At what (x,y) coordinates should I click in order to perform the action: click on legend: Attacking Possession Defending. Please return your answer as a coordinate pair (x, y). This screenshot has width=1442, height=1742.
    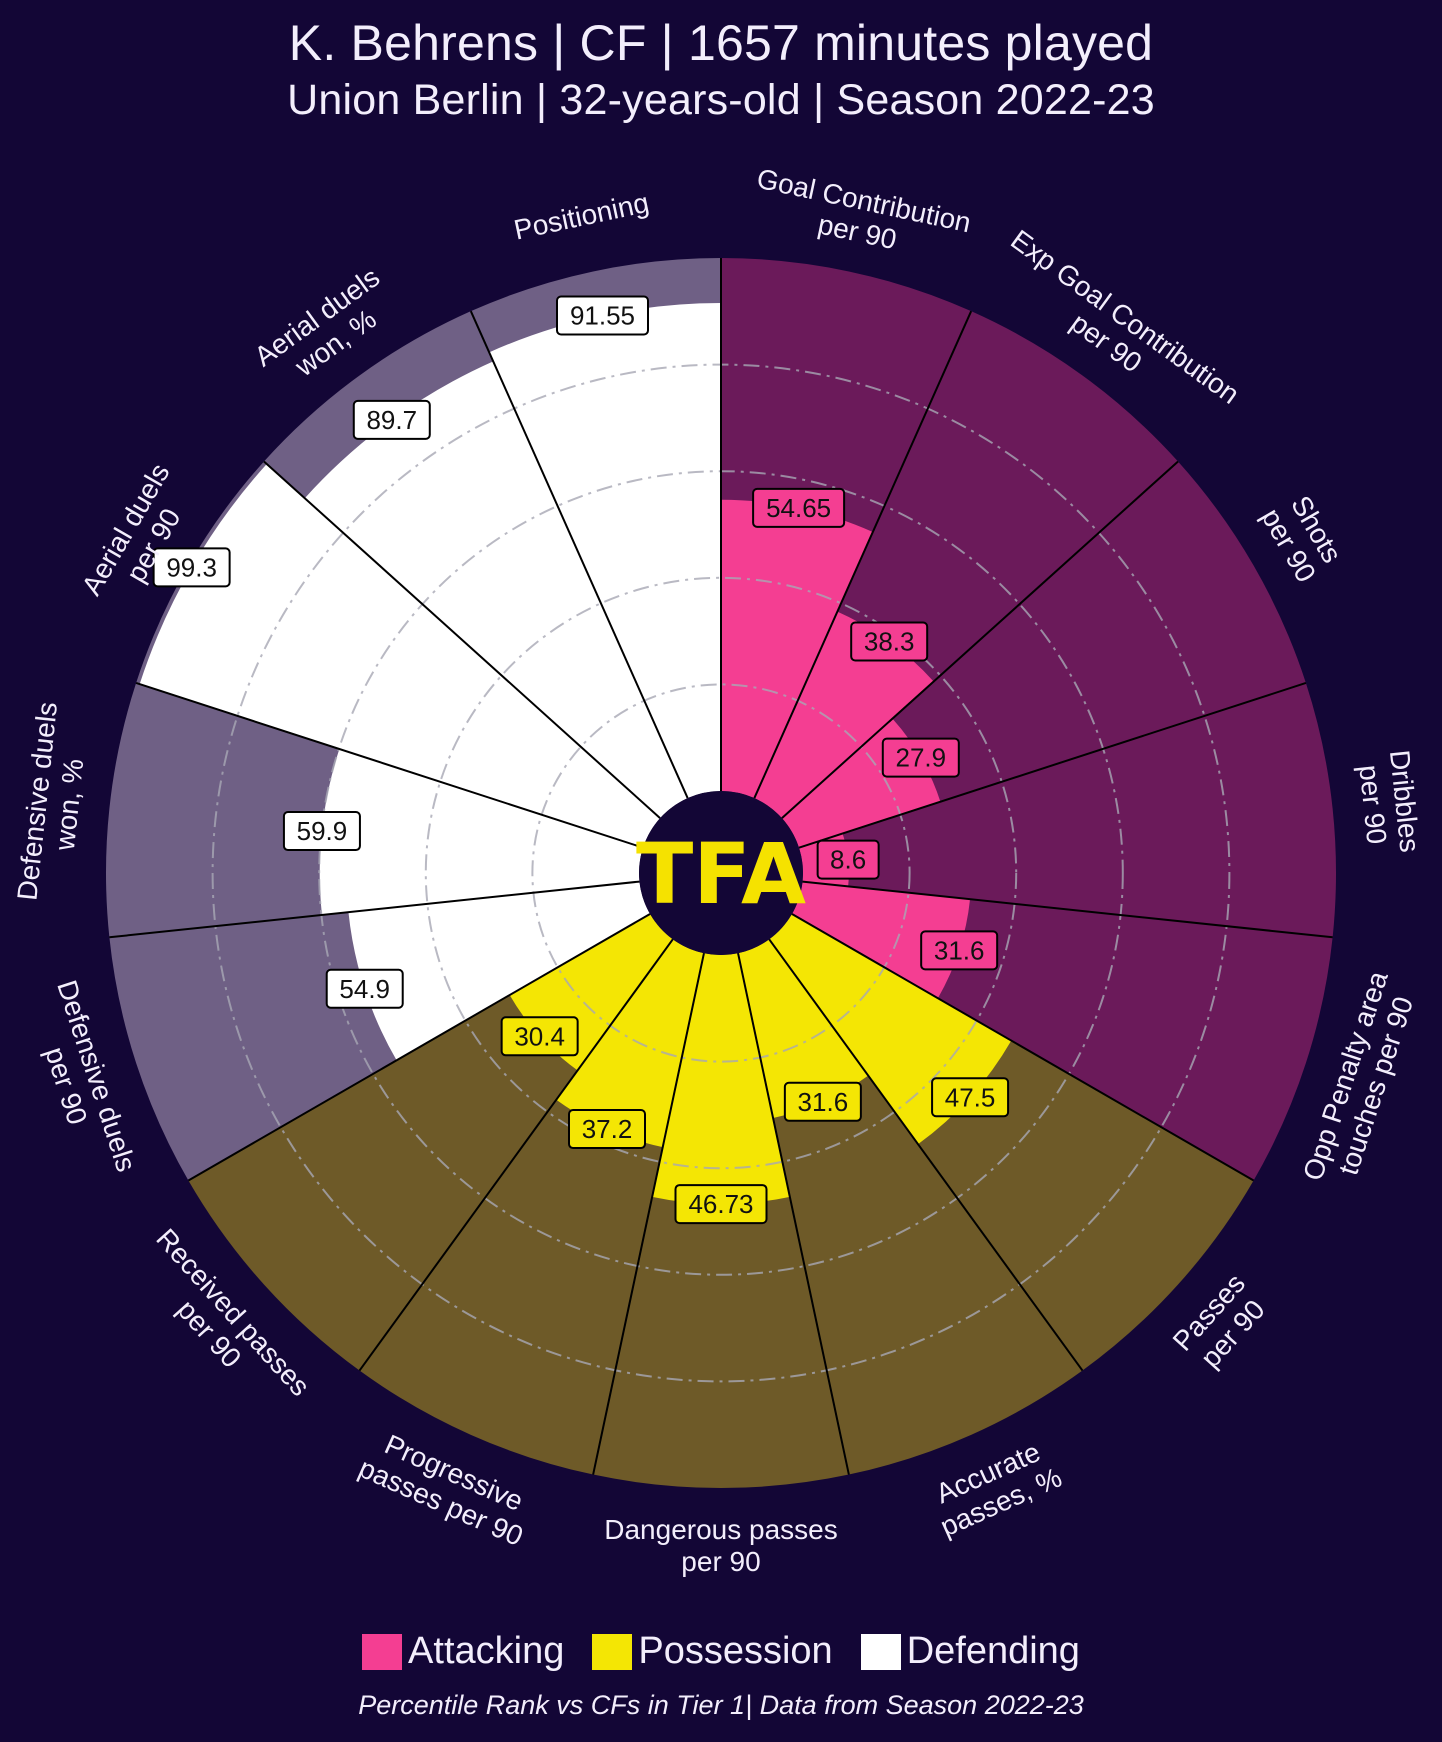
    Looking at the image, I should click on (721, 1651).